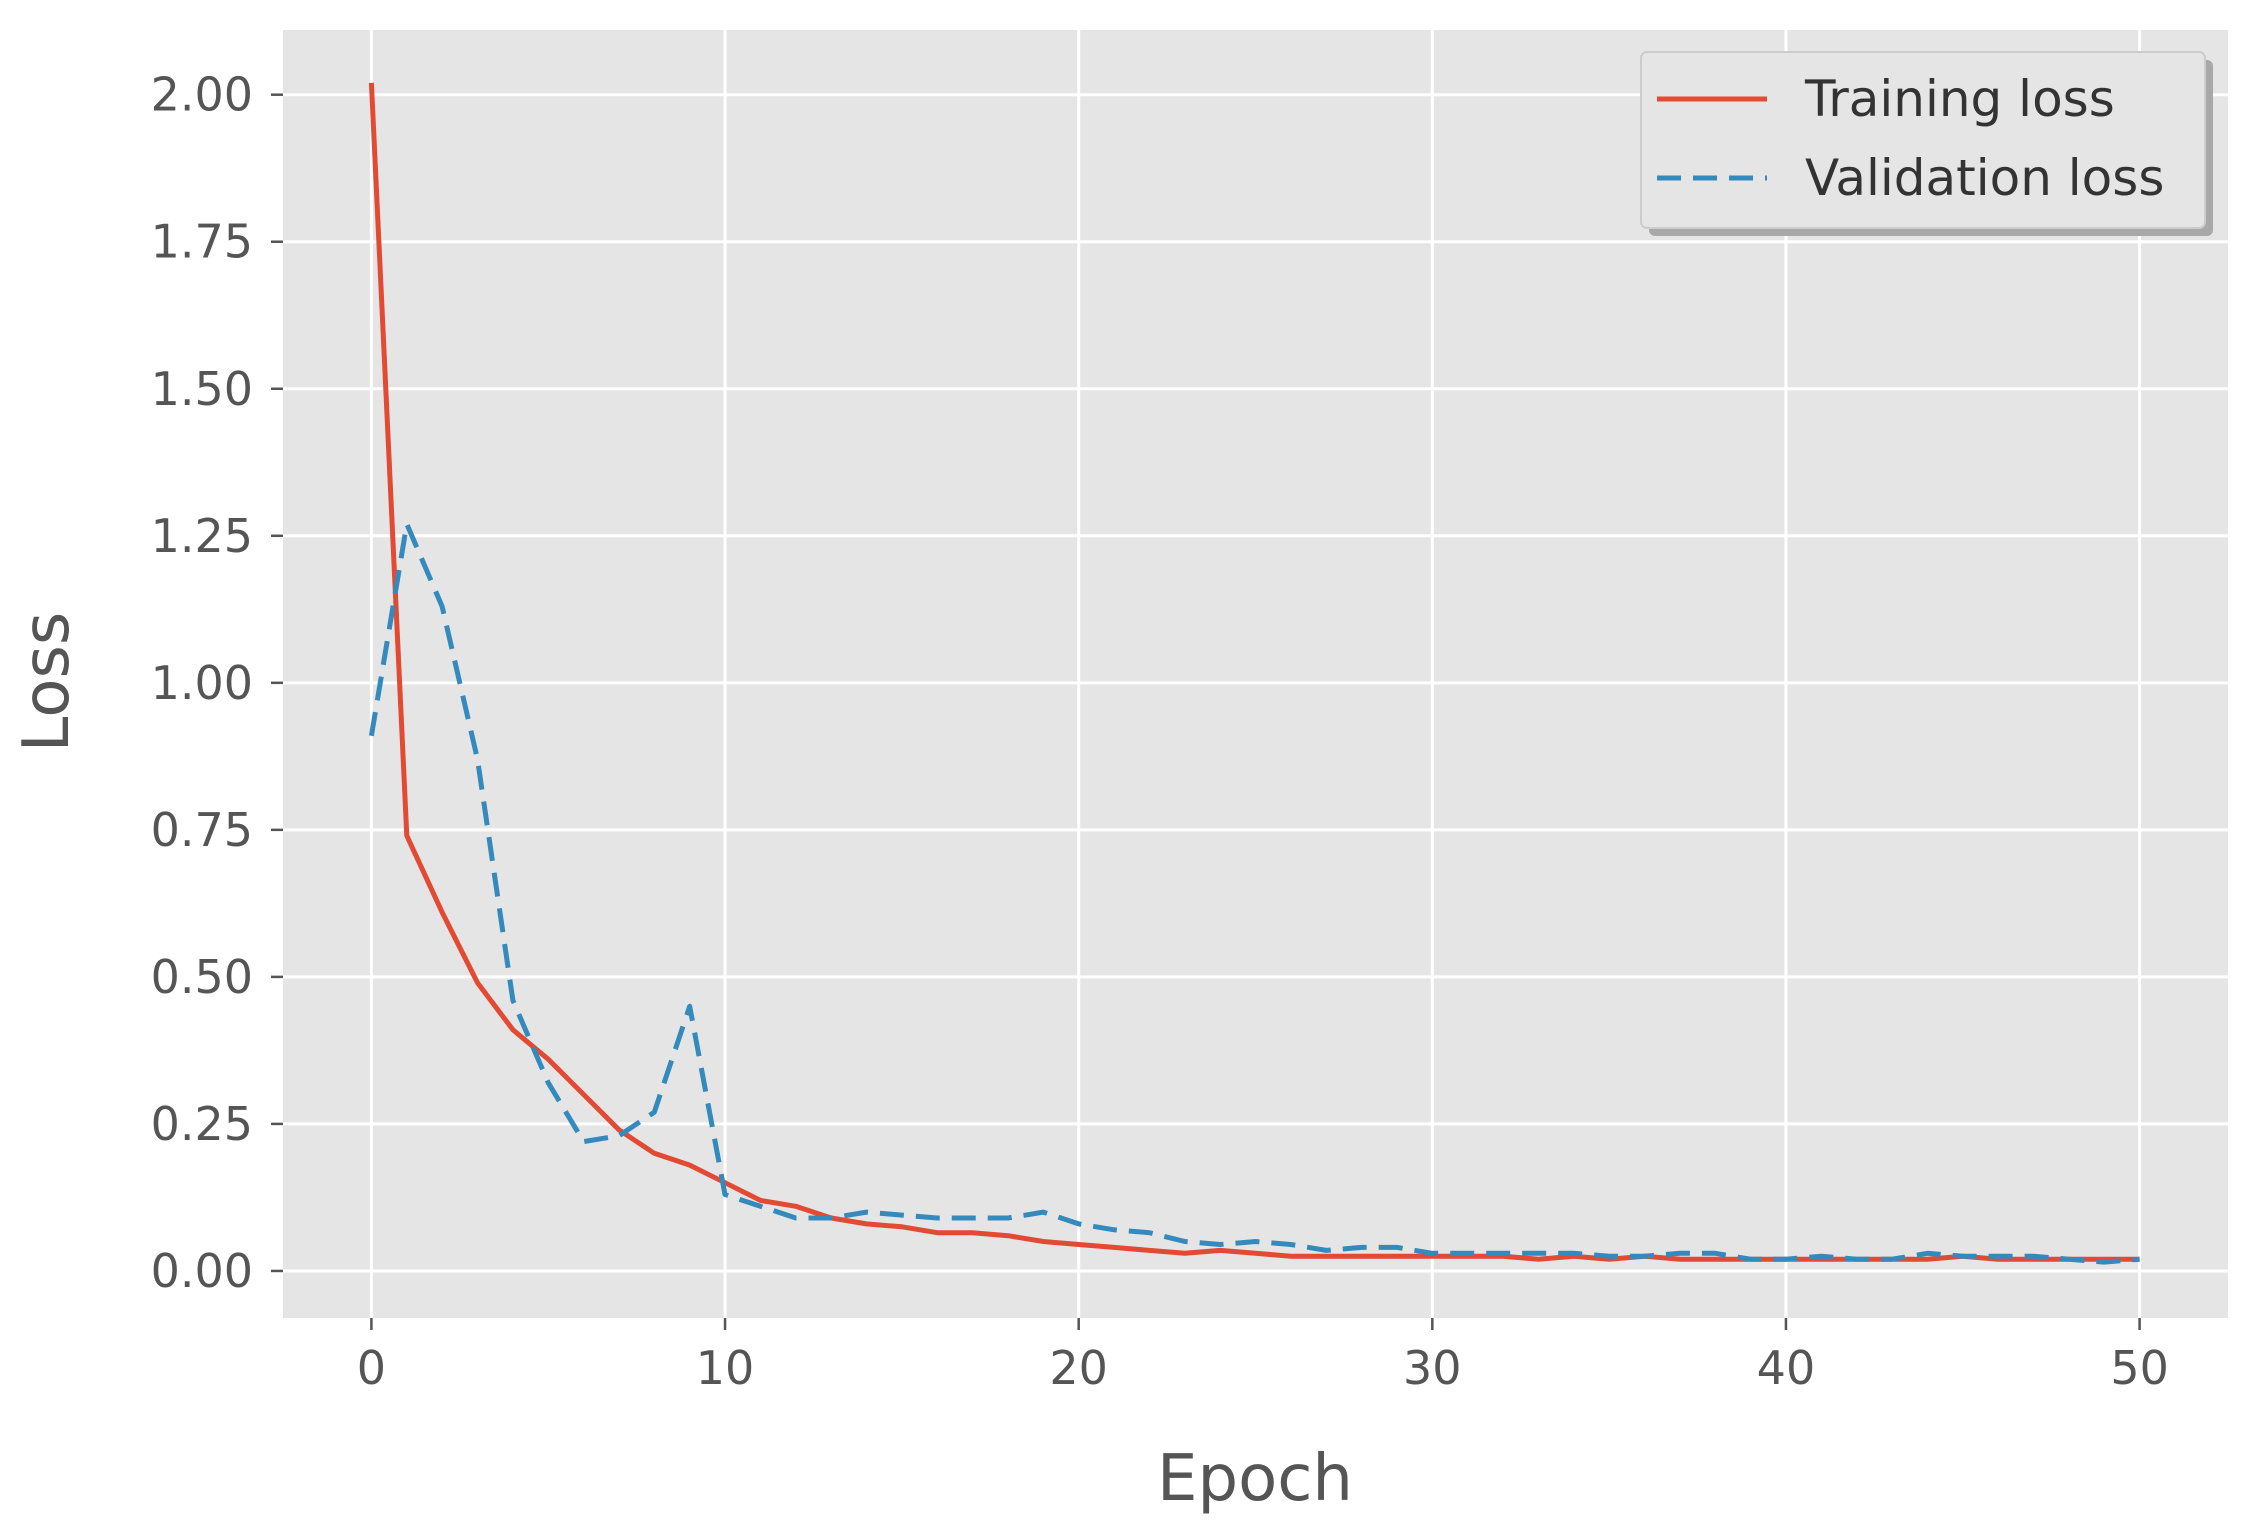  What do you see at coordinates (1078, 1368) in the screenshot?
I see `x-tick-label: 20` at bounding box center [1078, 1368].